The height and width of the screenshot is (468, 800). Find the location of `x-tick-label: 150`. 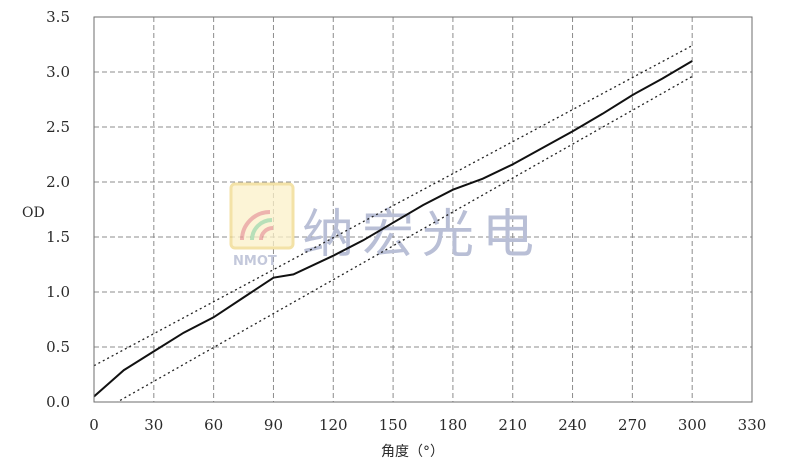

x-tick-label: 150 is located at coordinates (393, 425).